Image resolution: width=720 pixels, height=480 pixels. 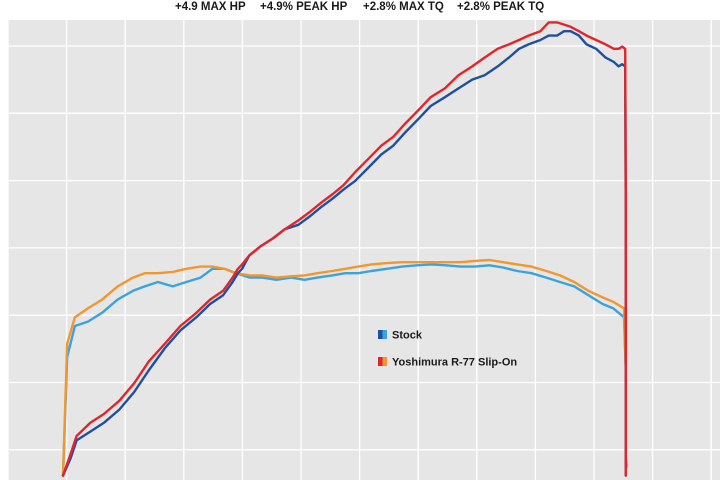 What do you see at coordinates (500, 7) in the screenshot?
I see `peak-tq-stat: +2.8% PEAK TQ` at bounding box center [500, 7].